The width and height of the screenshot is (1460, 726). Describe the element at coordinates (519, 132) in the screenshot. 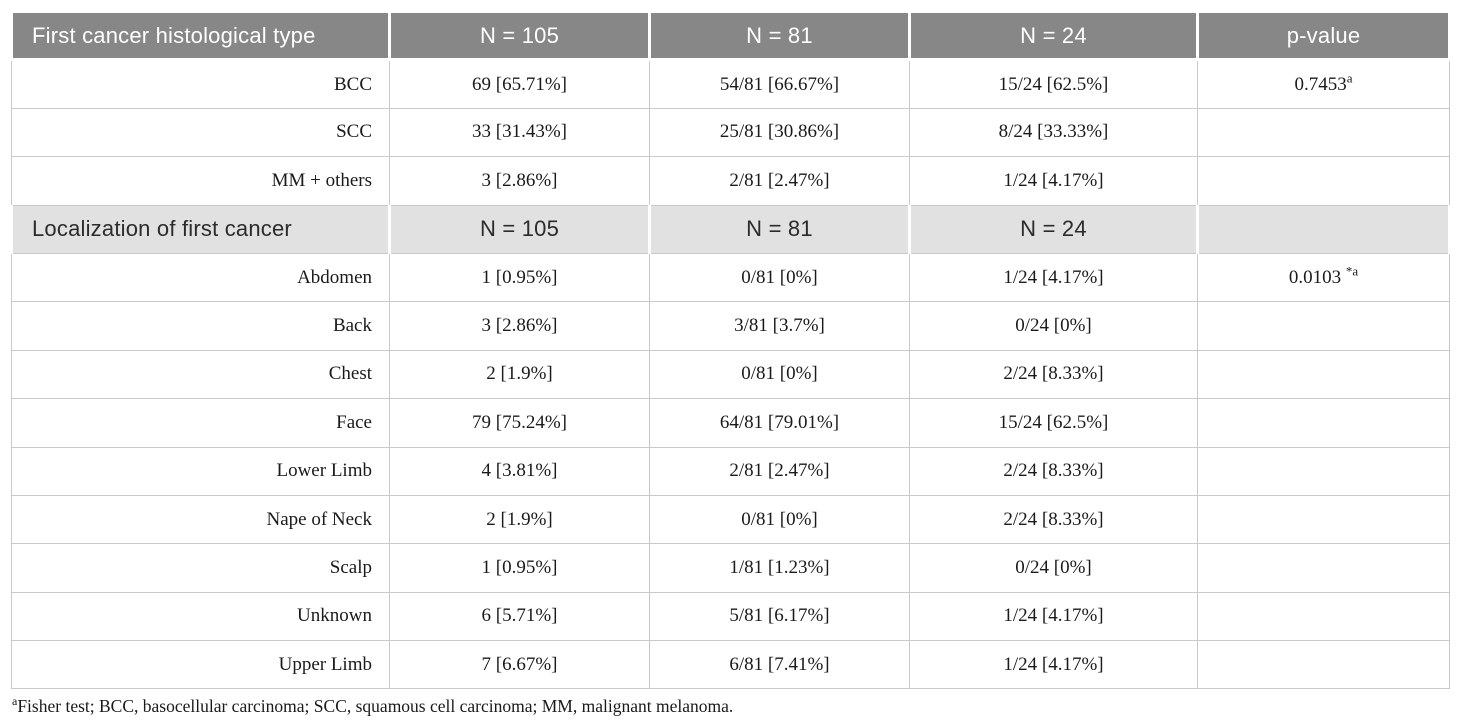

I see `cell-n105: 33 [31.43%]` at that location.